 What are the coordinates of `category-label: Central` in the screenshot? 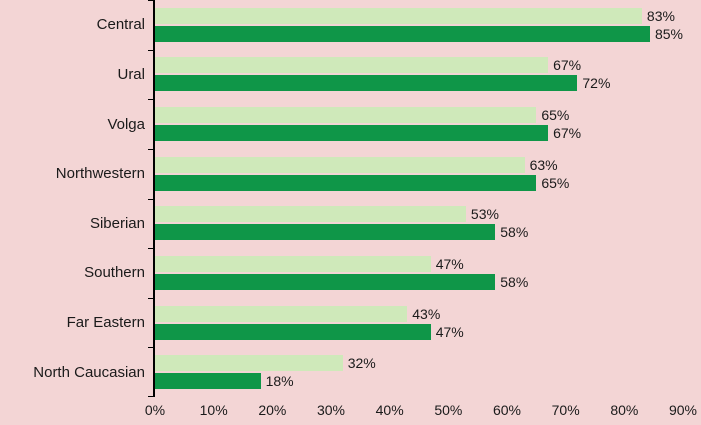 It's located at (120, 25).